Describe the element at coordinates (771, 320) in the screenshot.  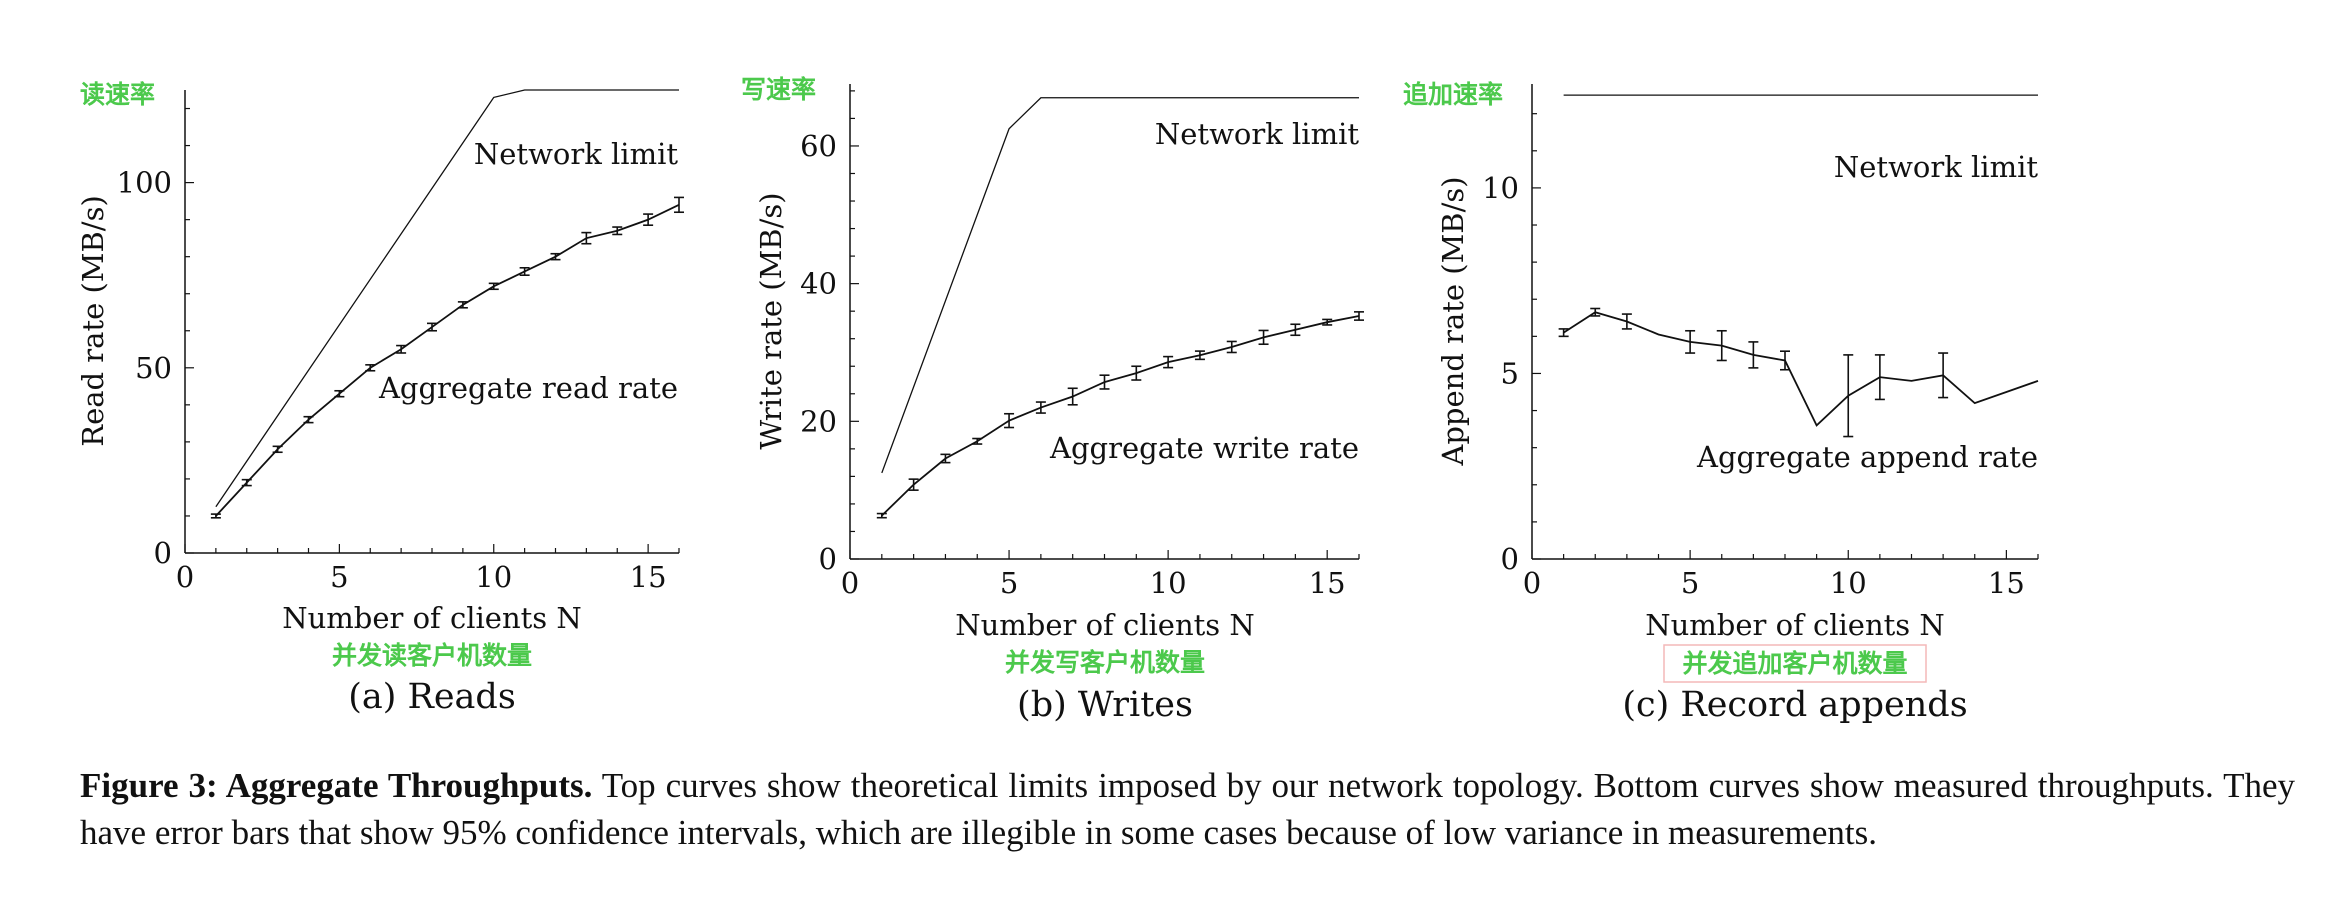
I see `y-axis-label: Write rate (MB/s)` at that location.